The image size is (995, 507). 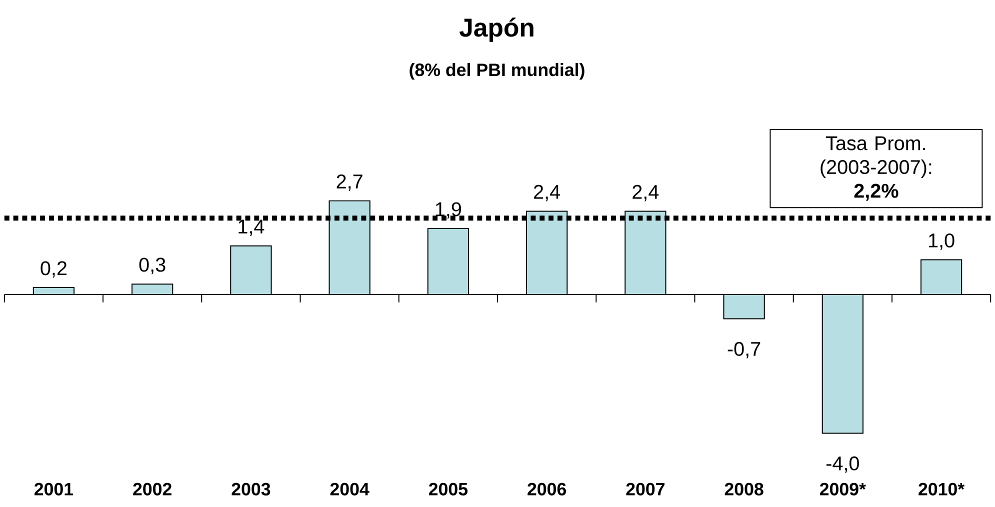 I want to click on chart-subtitle: (8% del PBI mundial), so click(x=497, y=71).